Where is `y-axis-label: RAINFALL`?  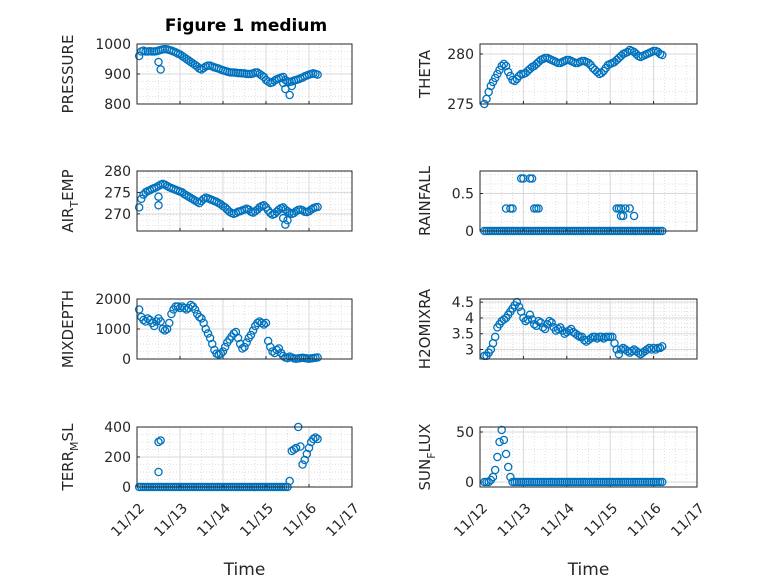 y-axis-label: RAINFALL is located at coordinates (425, 200).